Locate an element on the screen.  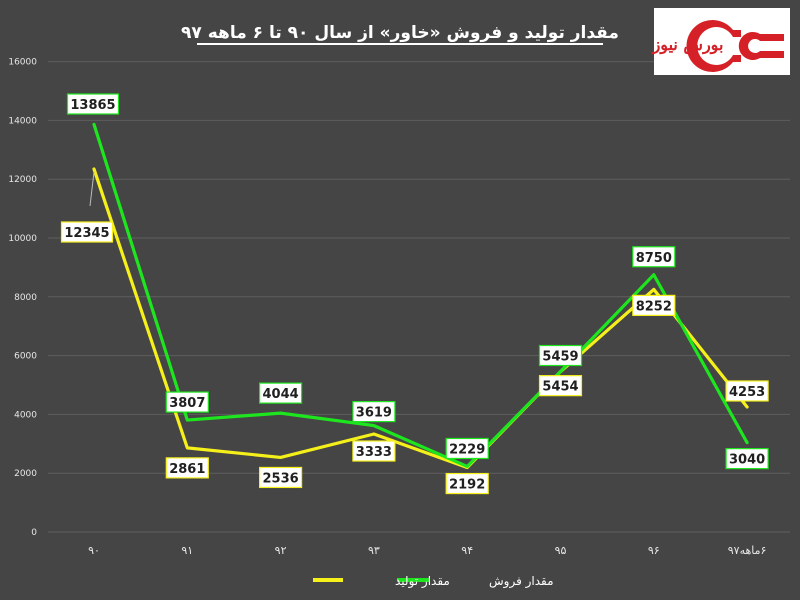
production-data-label: 3333 is located at coordinates (374, 452).